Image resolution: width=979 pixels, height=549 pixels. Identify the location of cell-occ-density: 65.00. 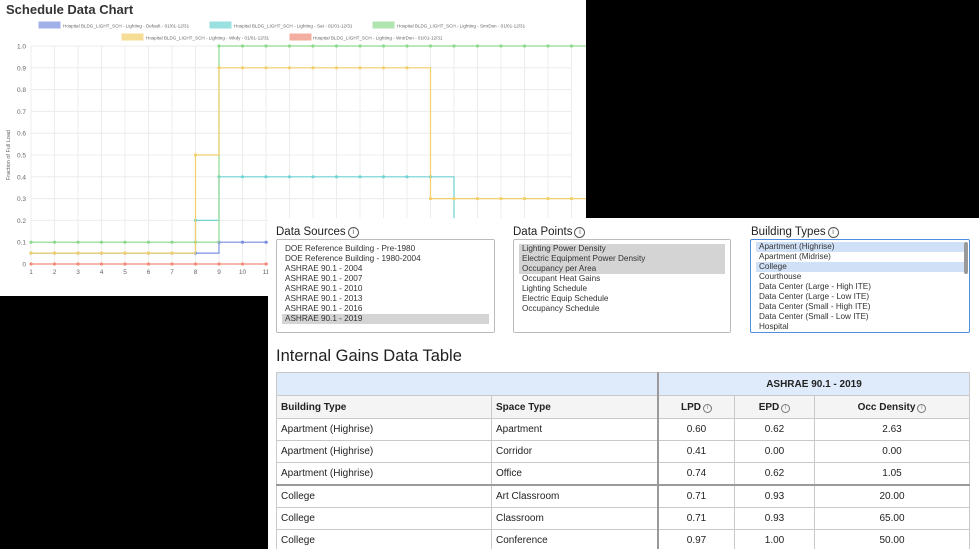
(892, 518).